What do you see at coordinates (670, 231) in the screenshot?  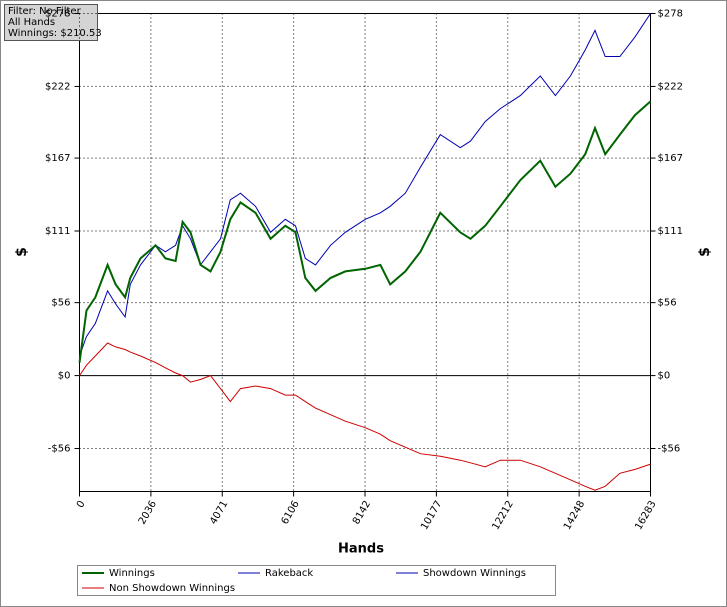 I see `y-tick-label-right: $111` at bounding box center [670, 231].